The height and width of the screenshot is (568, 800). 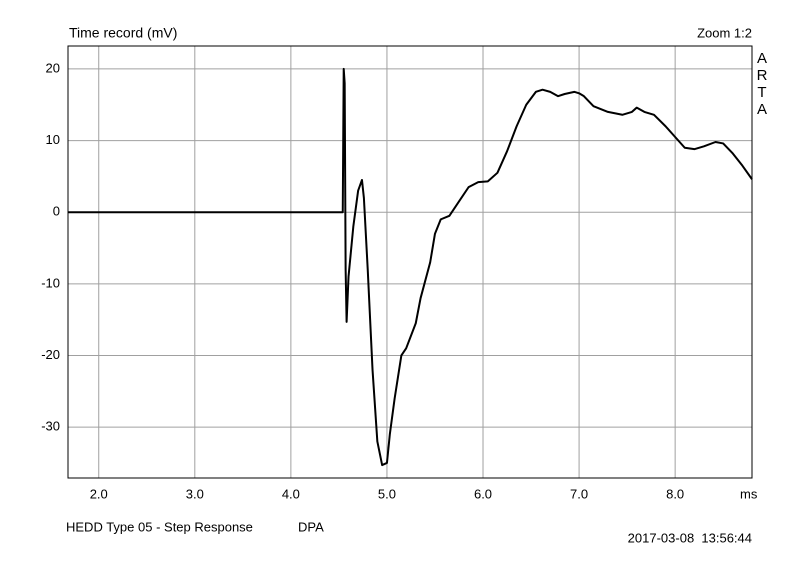 I want to click on watermark: ARTA, so click(x=762, y=84).